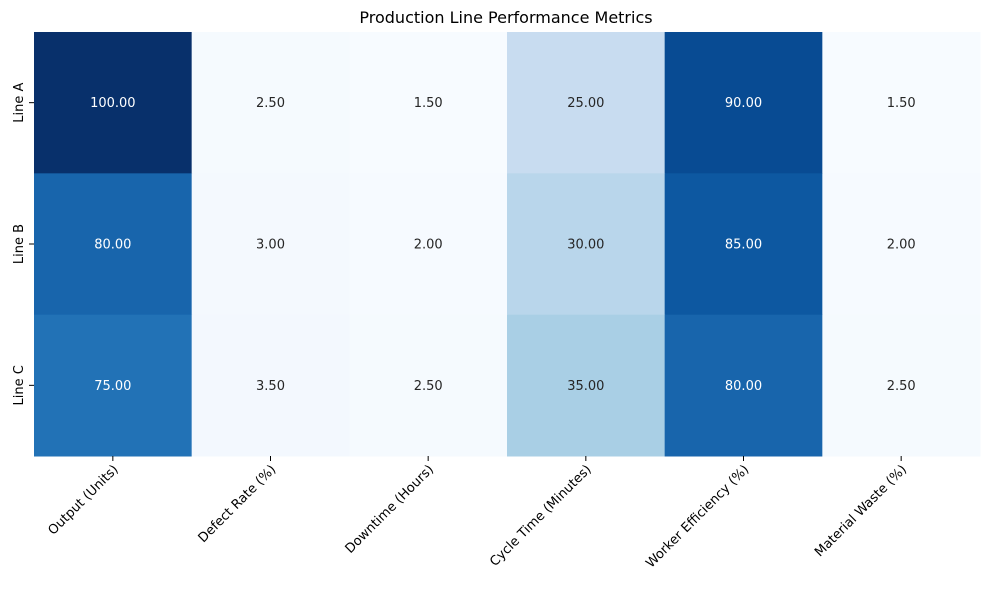  I want to click on cell-value-label: 100.00, so click(113, 103).